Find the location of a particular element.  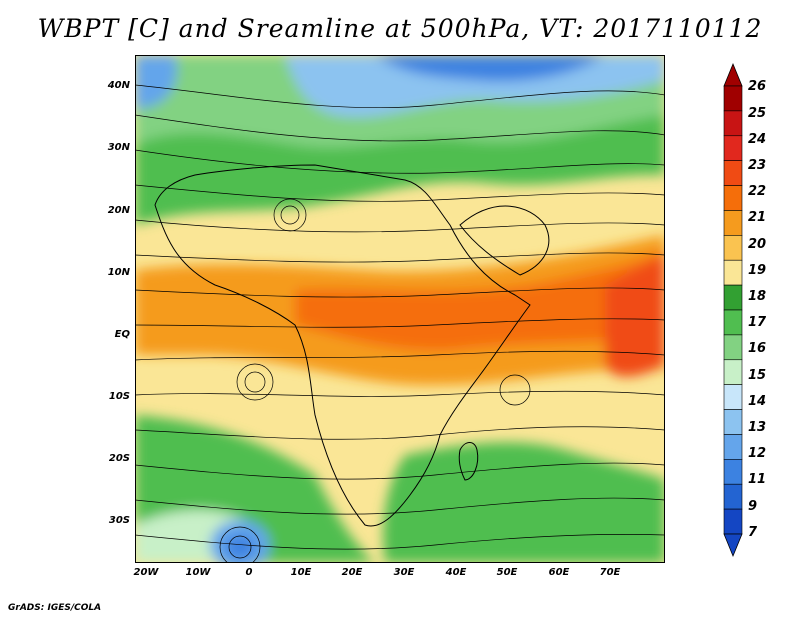

lat-label-40n: 40N is located at coordinates (118, 85).